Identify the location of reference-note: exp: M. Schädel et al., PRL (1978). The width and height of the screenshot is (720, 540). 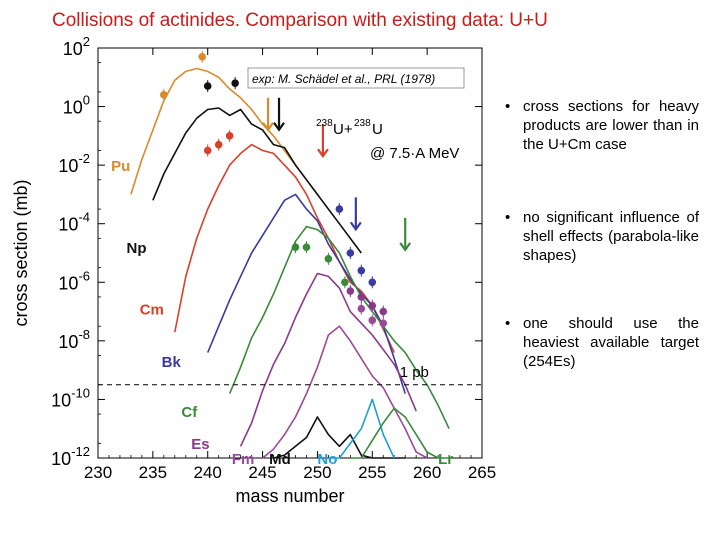
(356, 78).